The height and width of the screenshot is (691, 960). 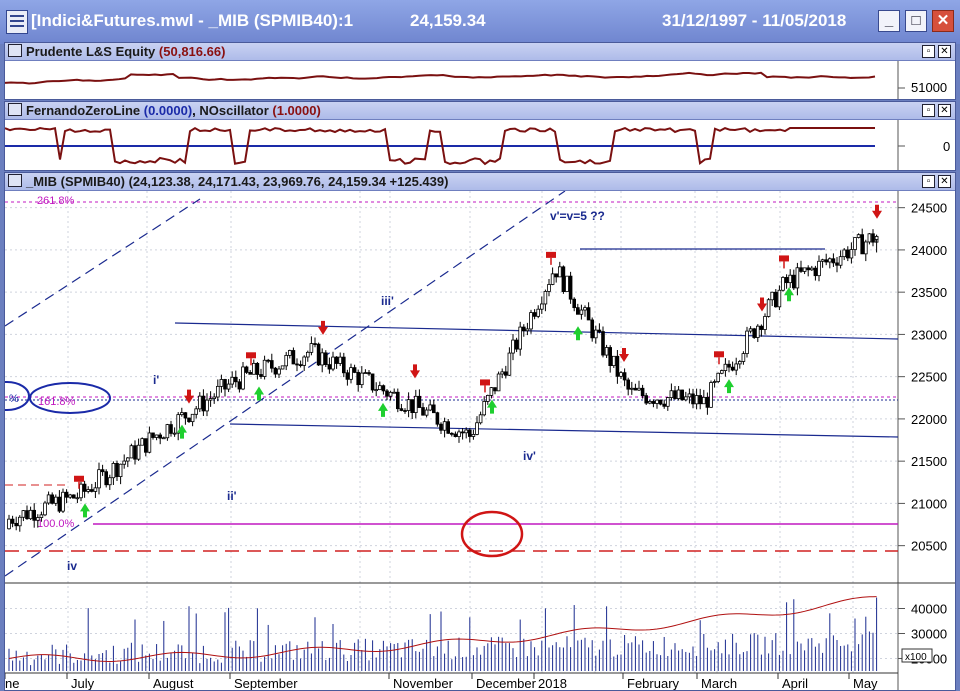 I want to click on upper-trendline, so click(x=536, y=331).